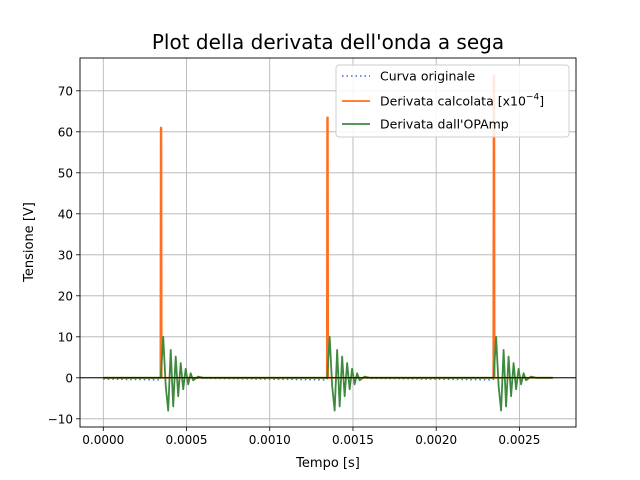 The width and height of the screenshot is (640, 480). I want to click on y-tick-label: 70, so click(65, 91).